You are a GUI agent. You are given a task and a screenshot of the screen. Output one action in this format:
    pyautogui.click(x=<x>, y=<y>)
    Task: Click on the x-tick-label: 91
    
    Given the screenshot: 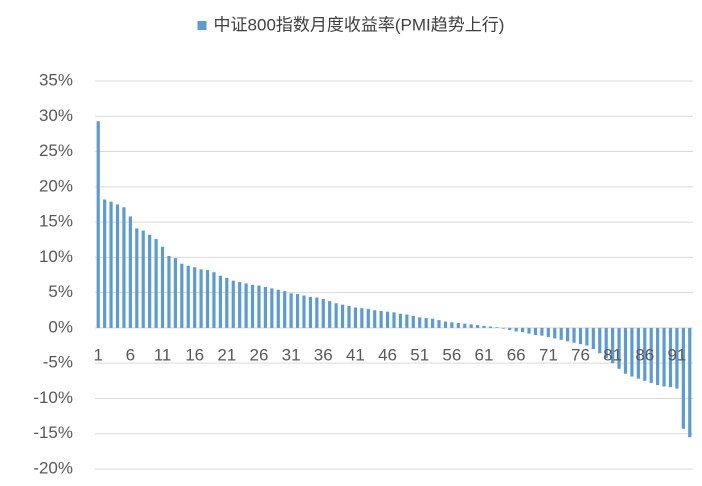 What is the action you would take?
    pyautogui.click(x=676, y=354)
    